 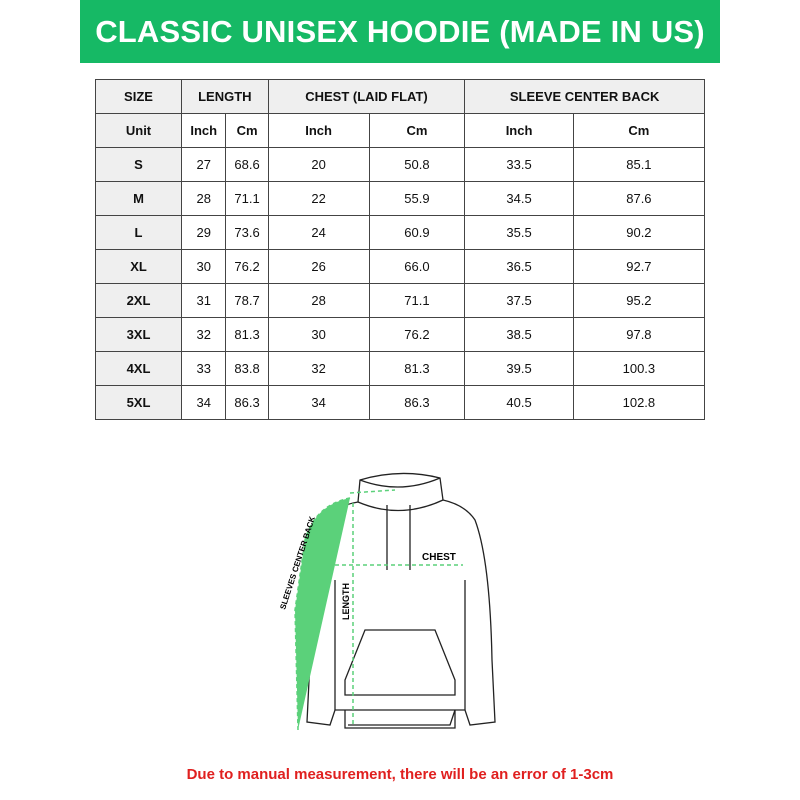 I want to click on value-cell: 60.9, so click(x=417, y=232).